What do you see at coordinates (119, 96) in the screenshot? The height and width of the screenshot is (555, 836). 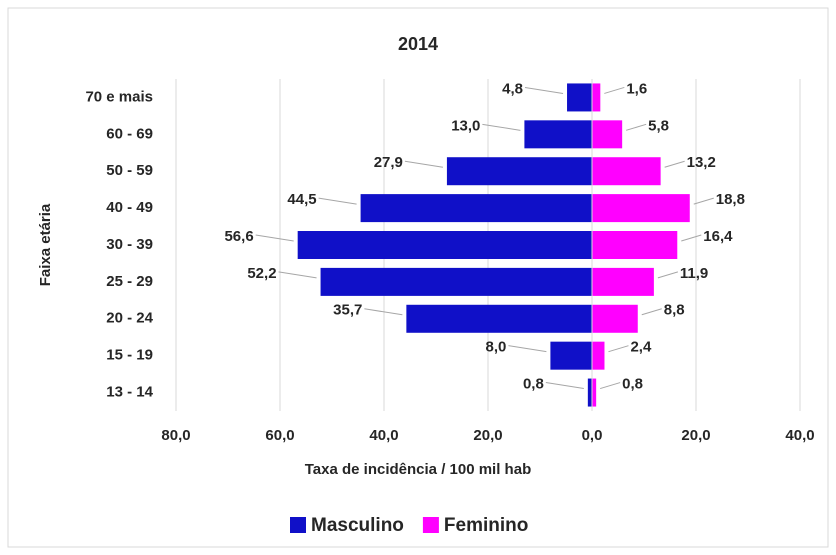 I see `y-tick-label: 70 e mais` at bounding box center [119, 96].